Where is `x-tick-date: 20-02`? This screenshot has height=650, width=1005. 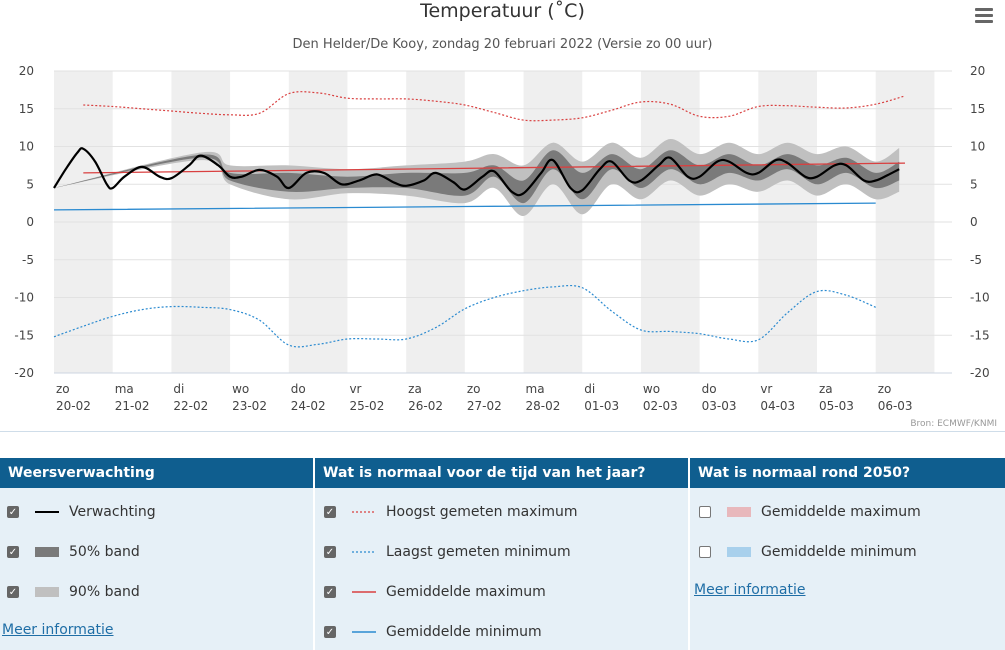
x-tick-date: 20-02 is located at coordinates (73, 406).